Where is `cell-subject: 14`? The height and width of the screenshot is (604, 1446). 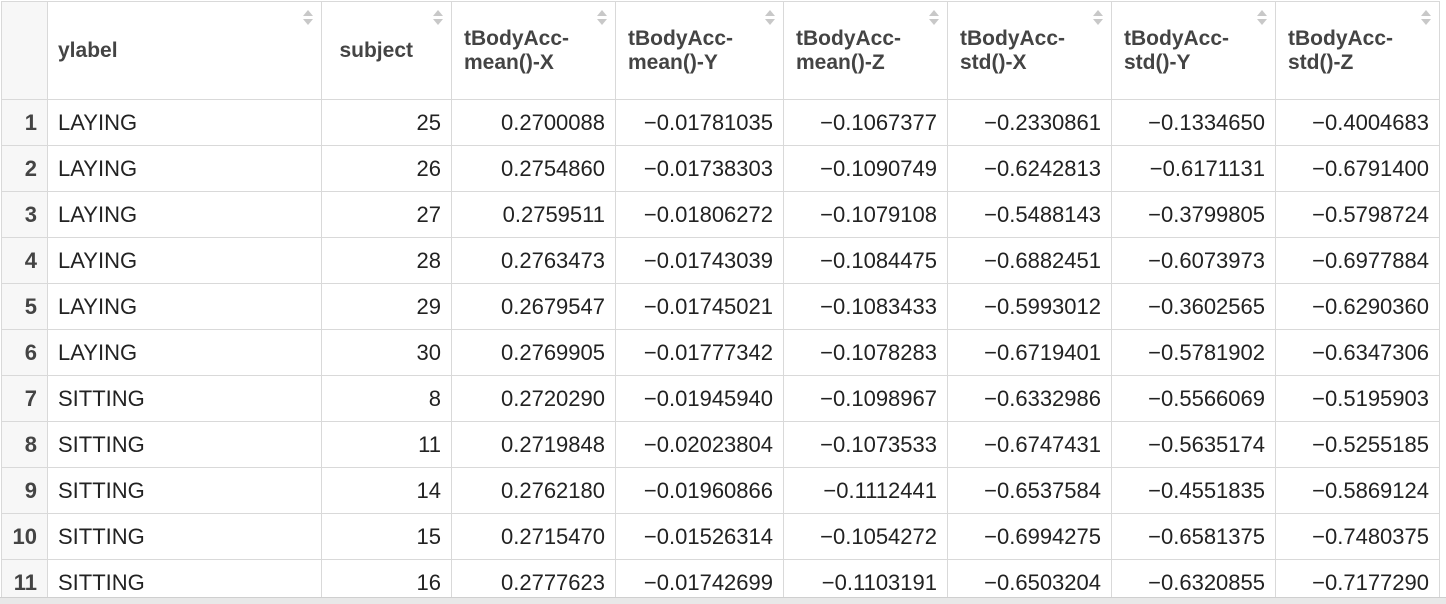 cell-subject: 14 is located at coordinates (386, 490).